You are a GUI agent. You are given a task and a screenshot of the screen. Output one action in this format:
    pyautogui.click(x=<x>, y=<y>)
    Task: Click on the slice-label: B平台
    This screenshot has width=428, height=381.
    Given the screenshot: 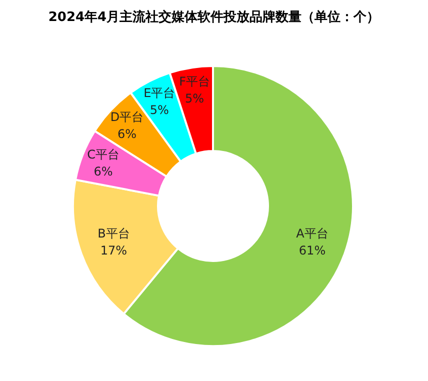 What is the action you would take?
    pyautogui.click(x=114, y=233)
    